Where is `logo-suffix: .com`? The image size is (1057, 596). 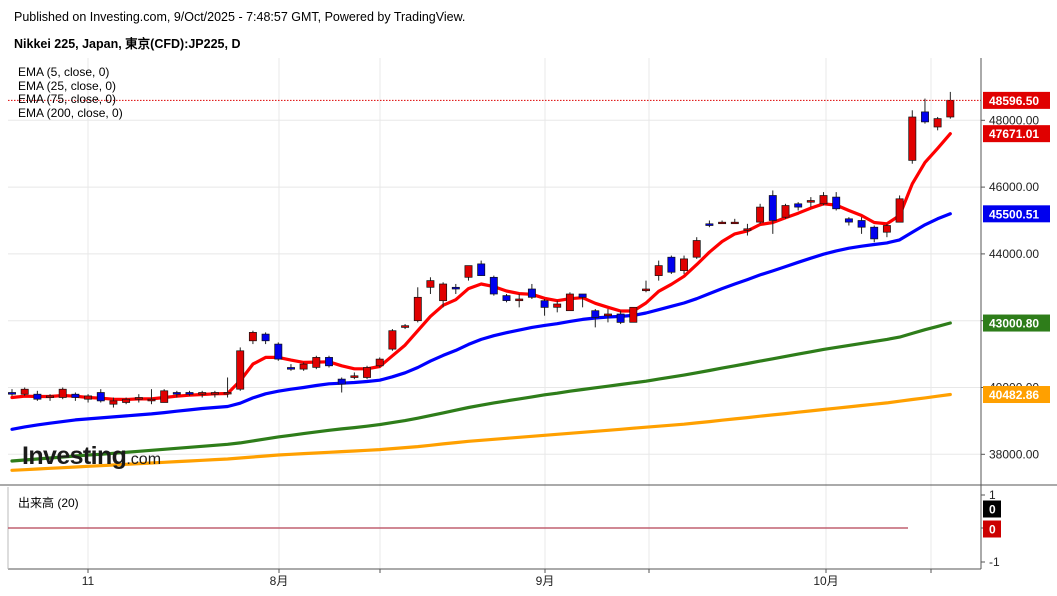 logo-suffix: .com is located at coordinates (144, 459).